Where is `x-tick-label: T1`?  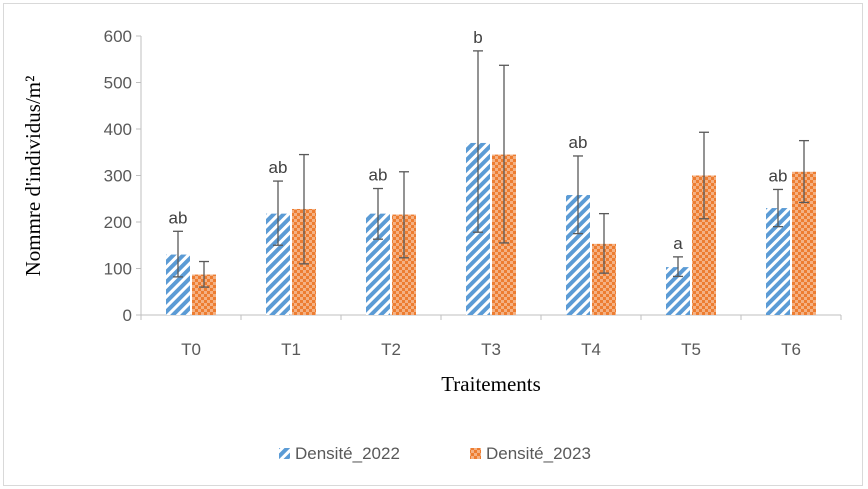 x-tick-label: T1 is located at coordinates (291, 349).